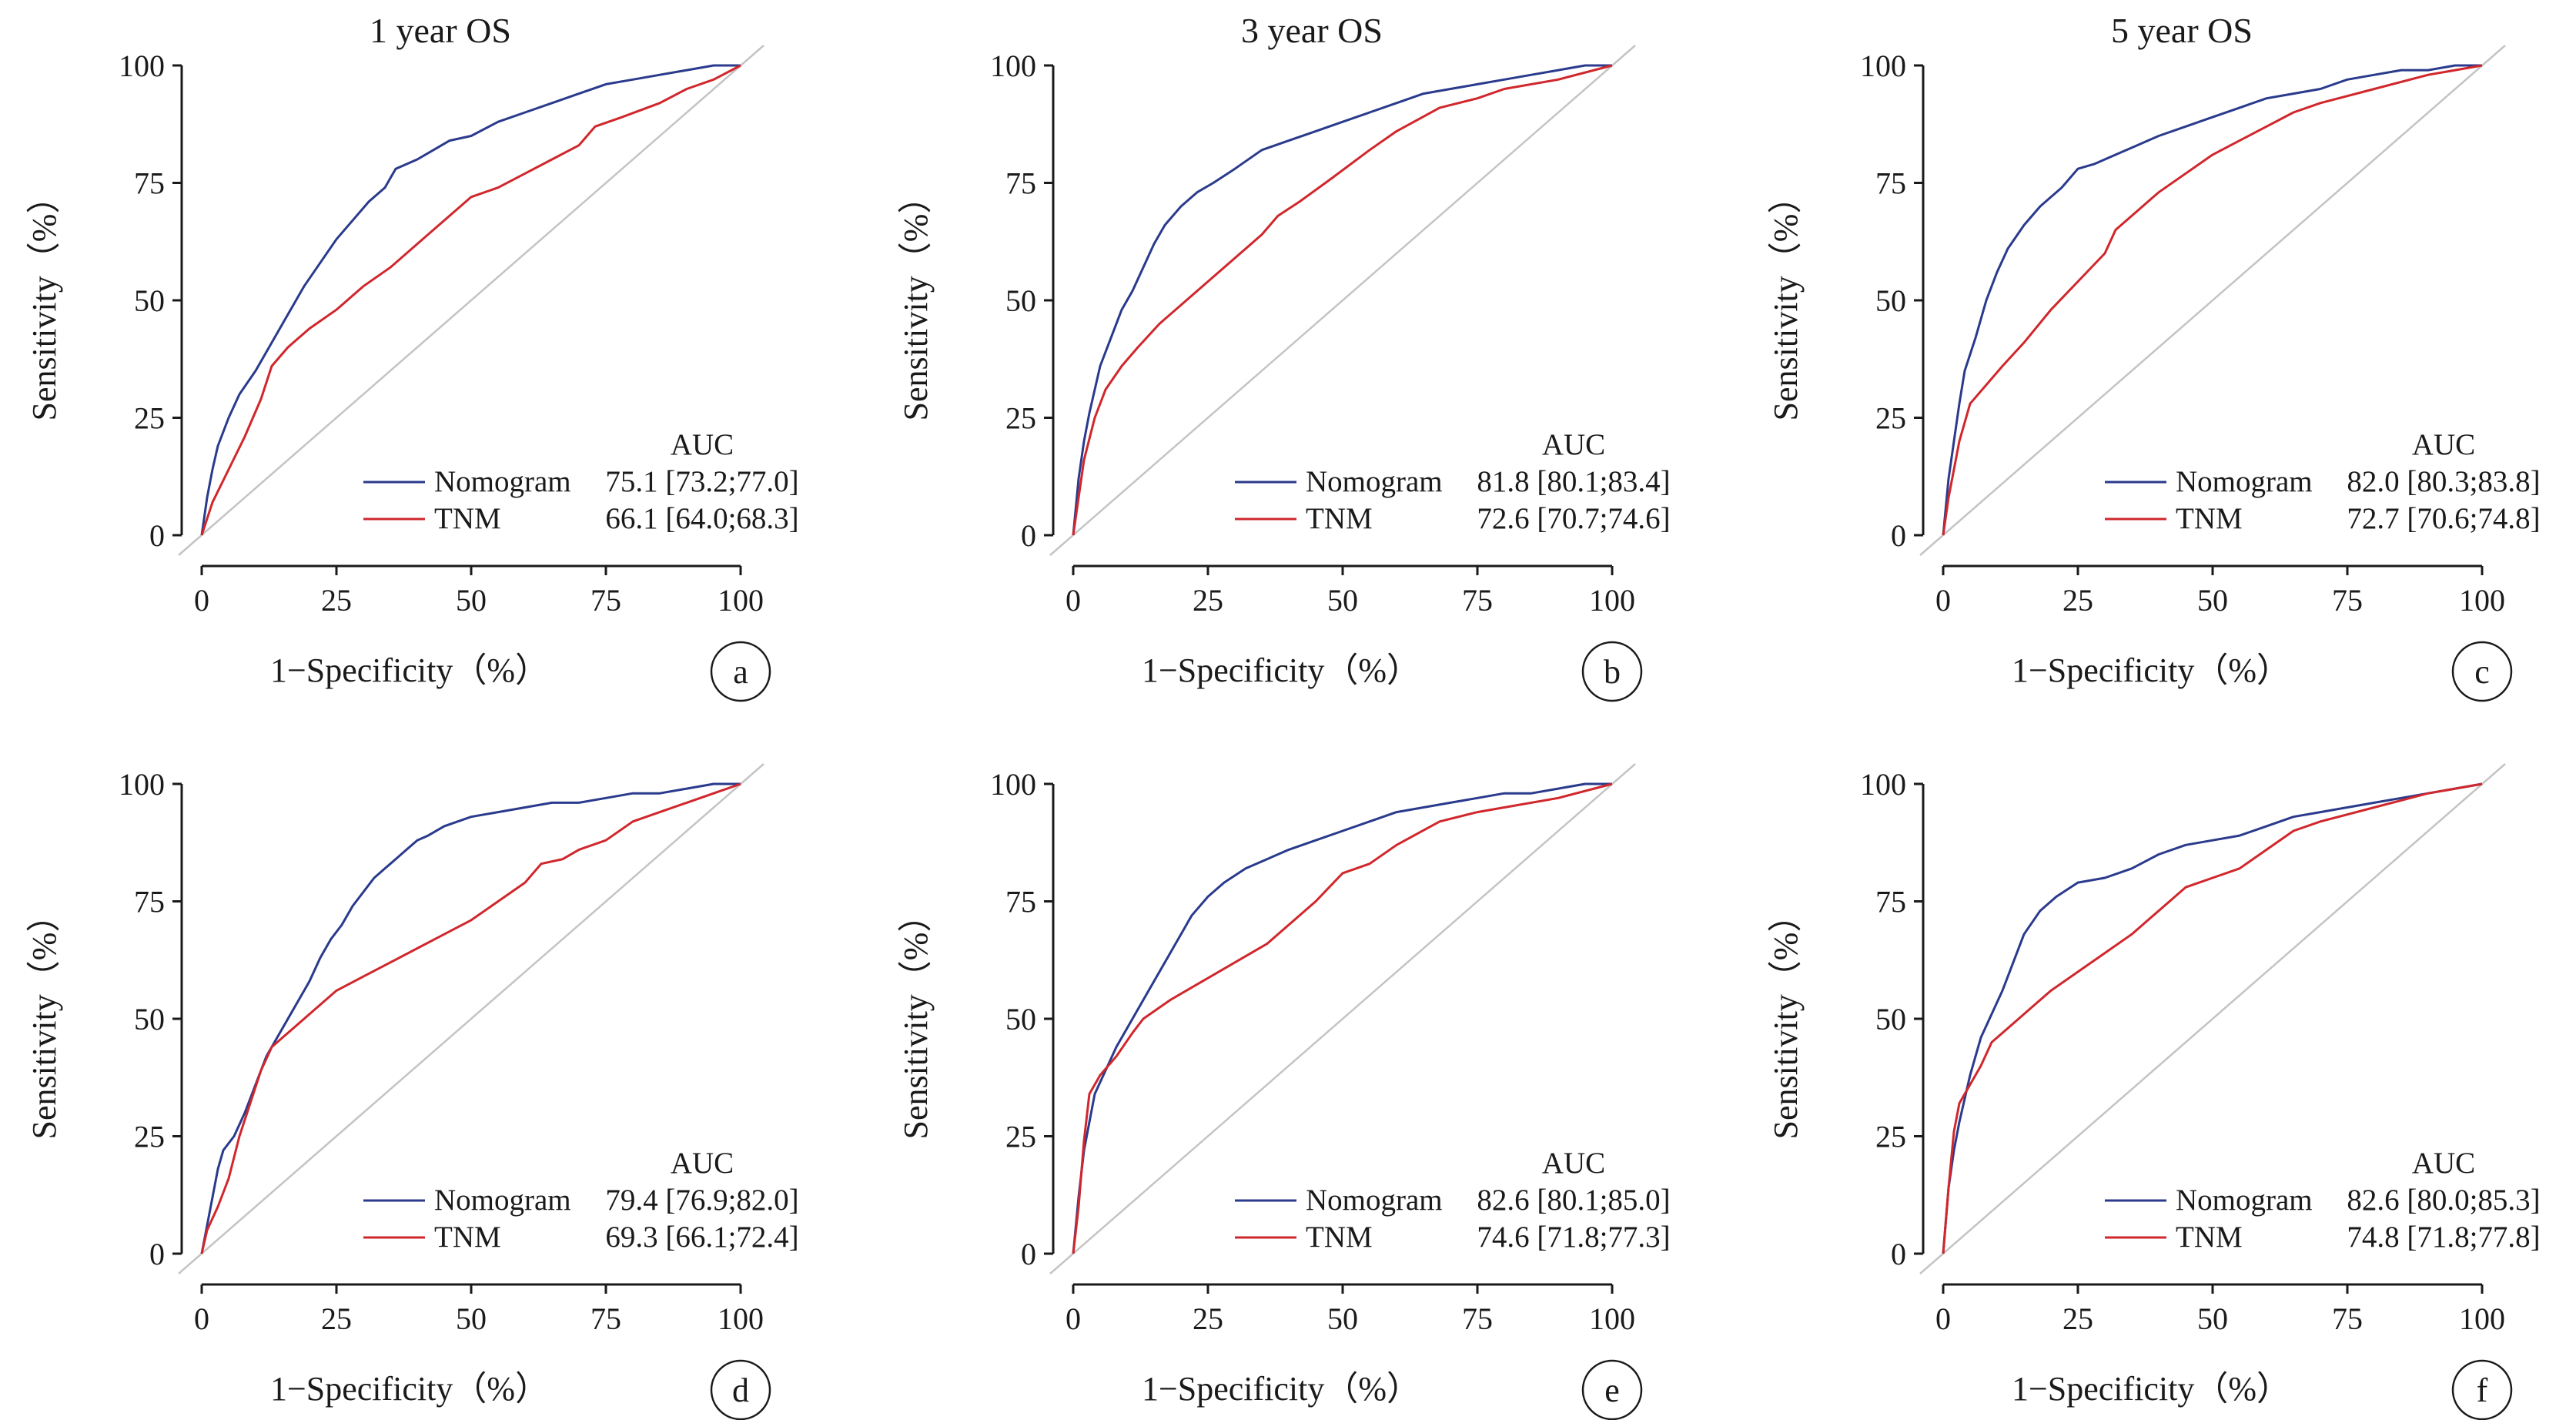 The width and height of the screenshot is (2576, 1420). What do you see at coordinates (1574, 1237) in the screenshot?
I see `legend-auc: 74.6 [71.8;77.3]` at bounding box center [1574, 1237].